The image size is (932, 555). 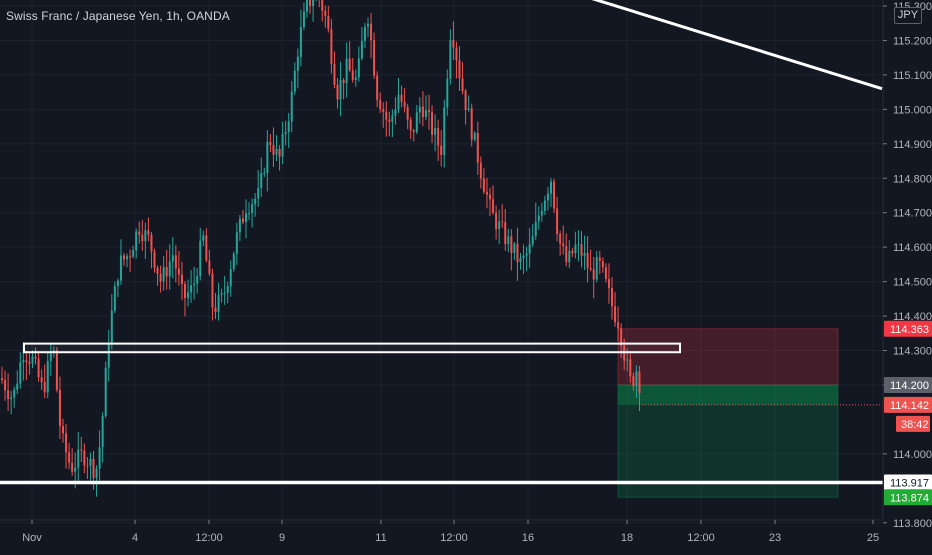 I want to click on time-tick-label: Nov, so click(x=32, y=538).